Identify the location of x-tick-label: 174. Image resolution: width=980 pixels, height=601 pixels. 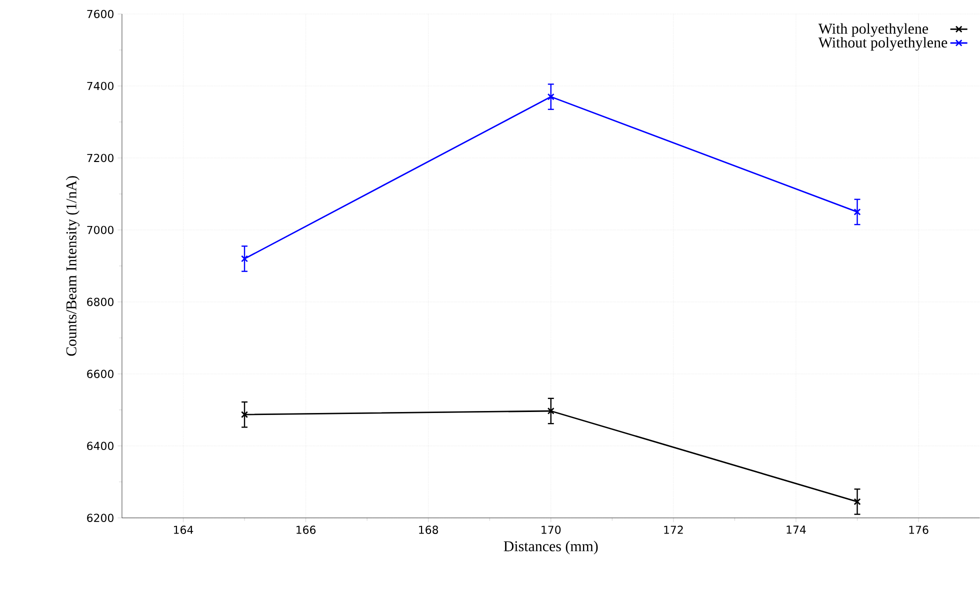
(796, 530).